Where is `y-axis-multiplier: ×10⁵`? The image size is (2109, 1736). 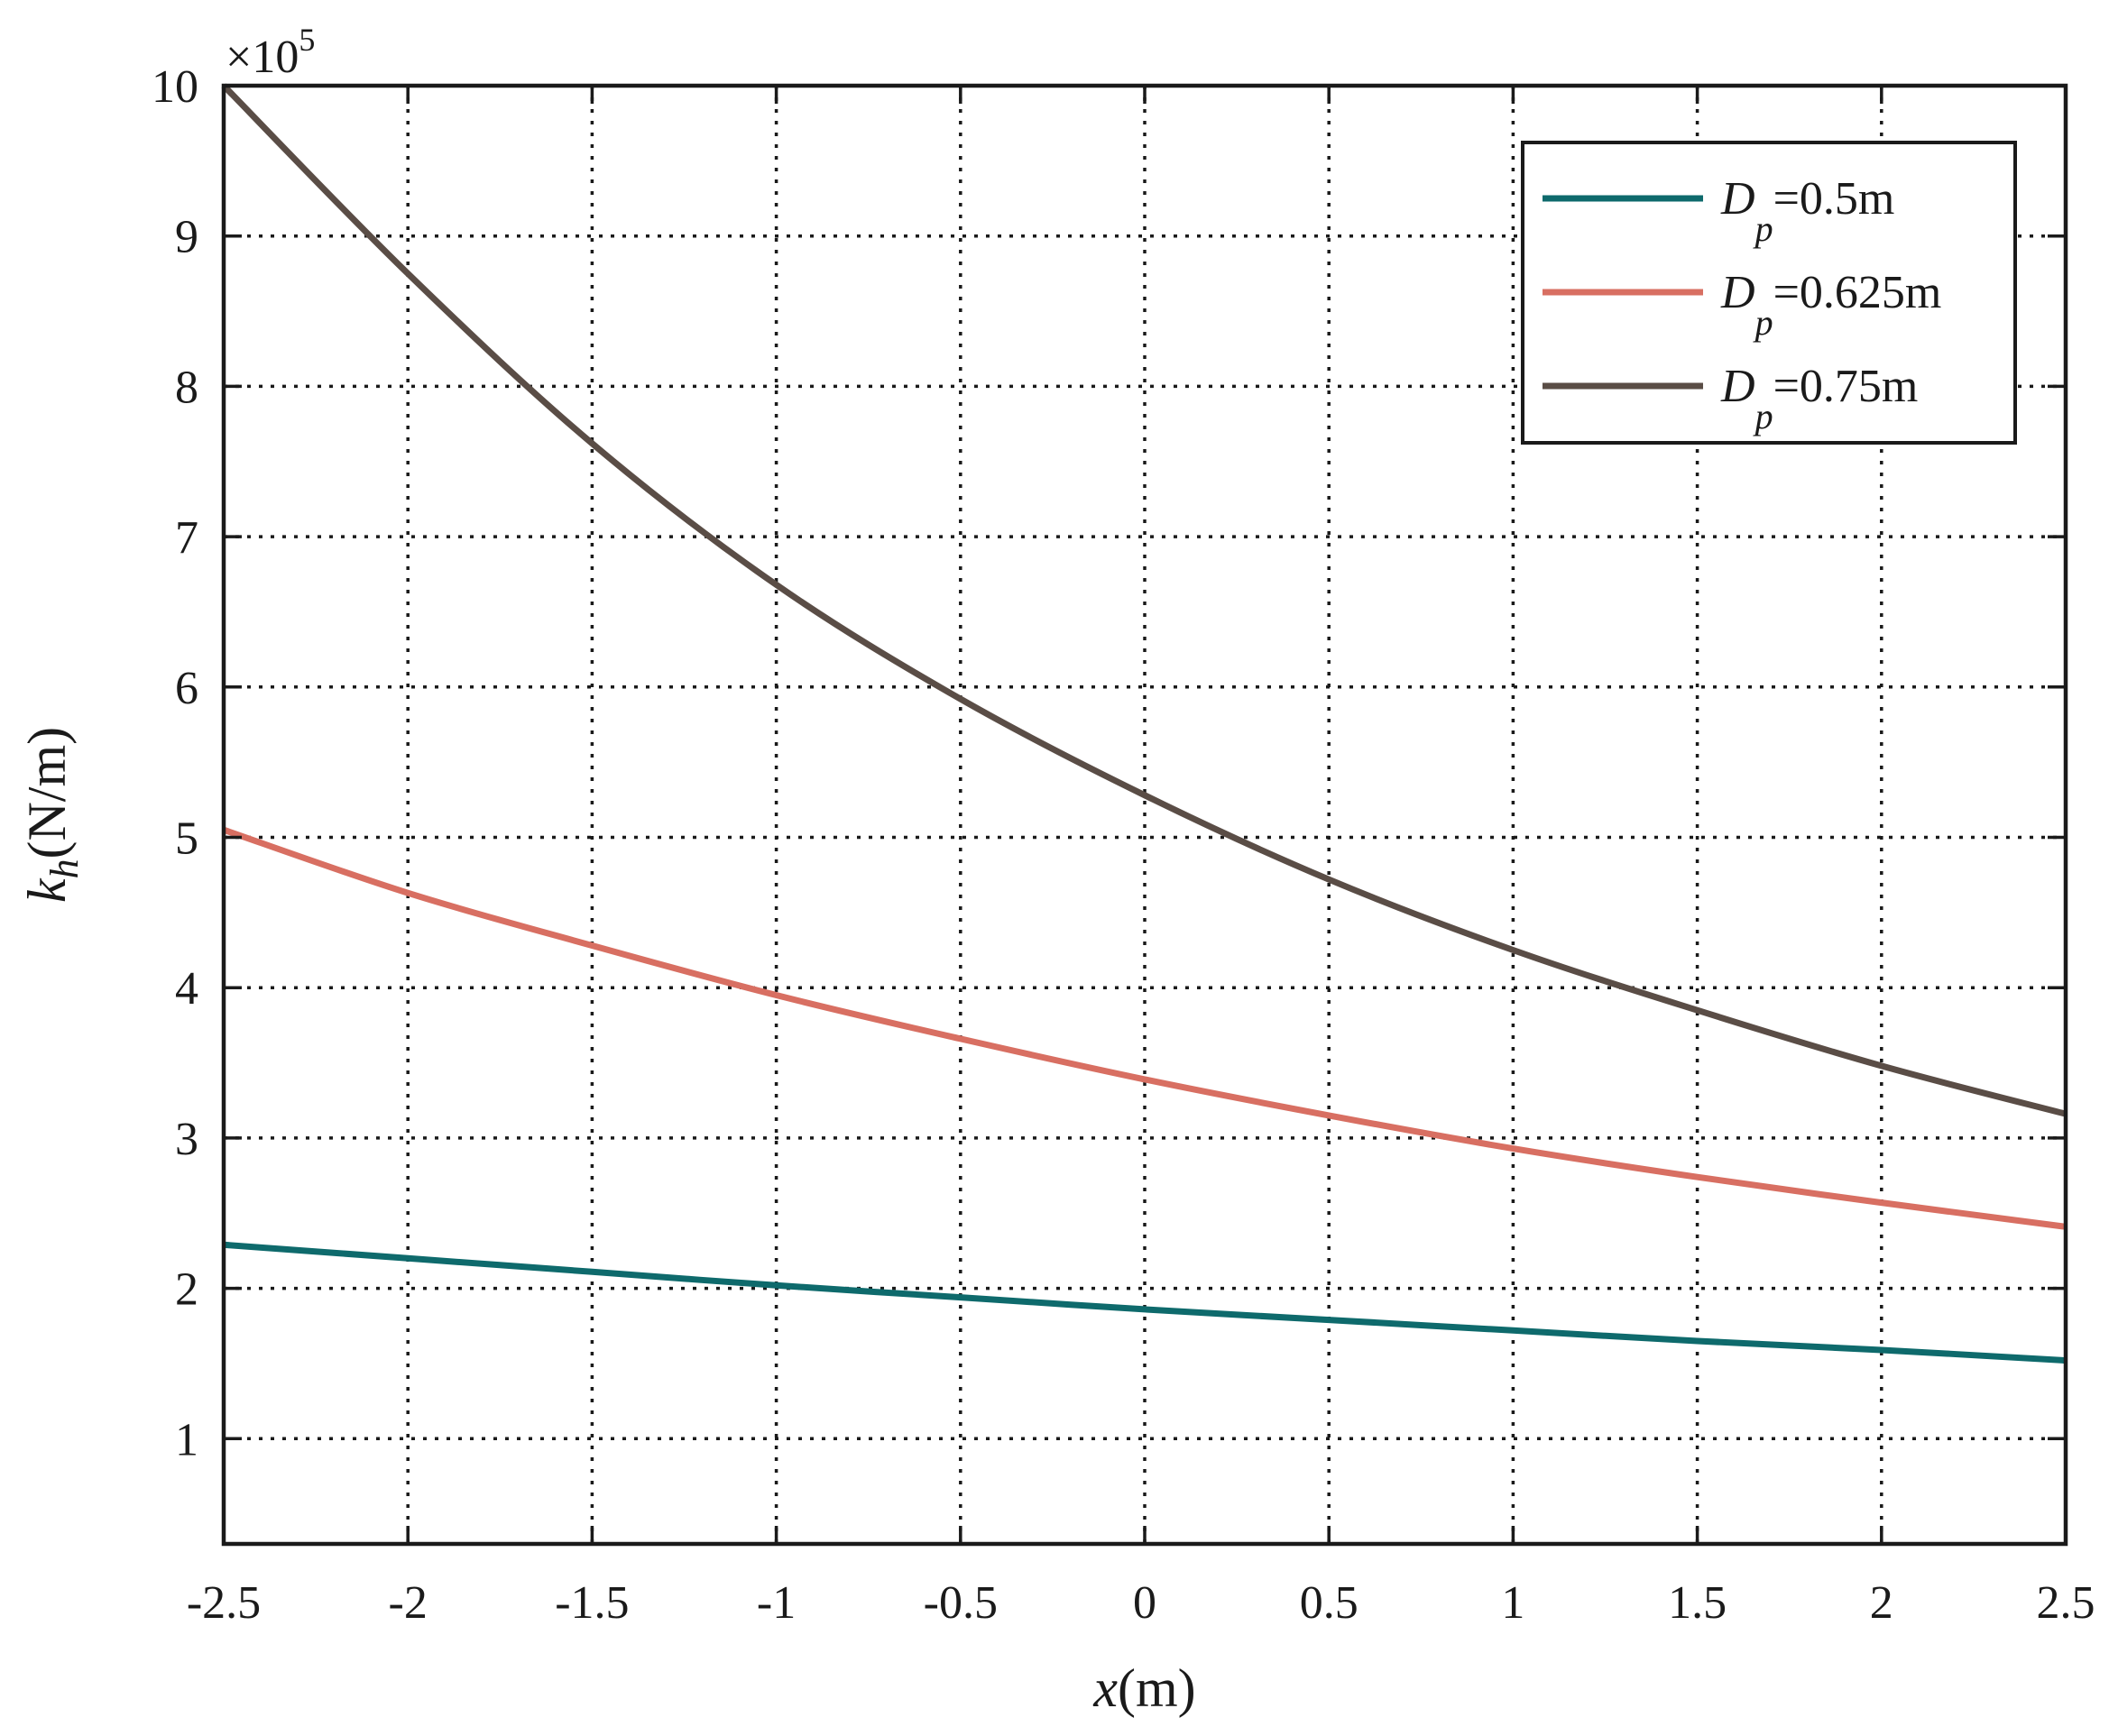
y-axis-multiplier: ×10⁵ is located at coordinates (270, 53).